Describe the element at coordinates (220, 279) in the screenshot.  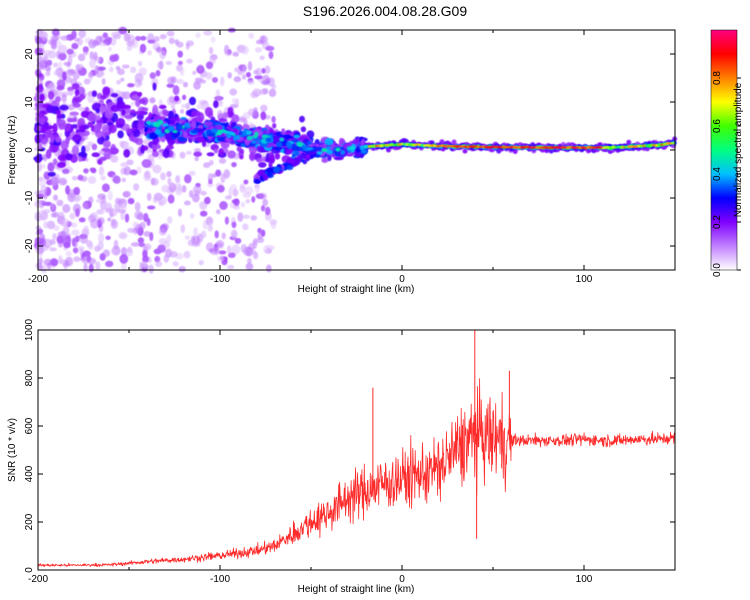
I see `spectrogram-x-tick-label: -100` at that location.